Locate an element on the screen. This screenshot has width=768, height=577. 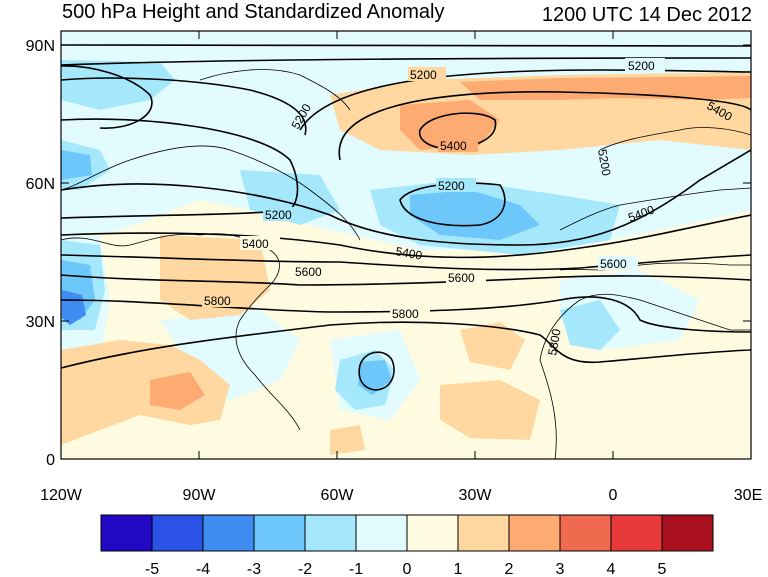
lon-label: 30E is located at coordinates (748, 495).